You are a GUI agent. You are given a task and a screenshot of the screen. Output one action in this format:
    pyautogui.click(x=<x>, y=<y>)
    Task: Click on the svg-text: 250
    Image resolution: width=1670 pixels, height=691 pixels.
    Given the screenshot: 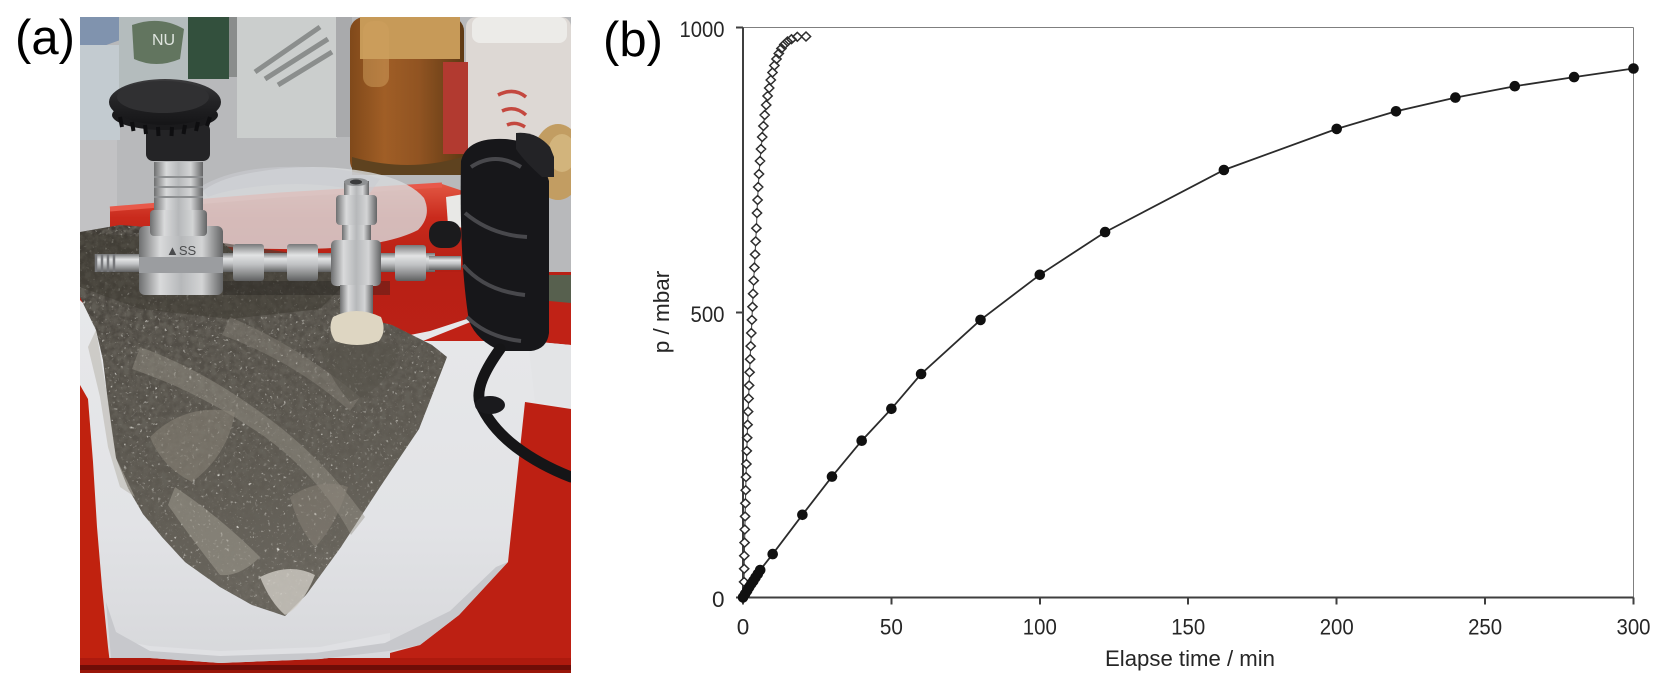 What is the action you would take?
    pyautogui.click(x=1485, y=626)
    